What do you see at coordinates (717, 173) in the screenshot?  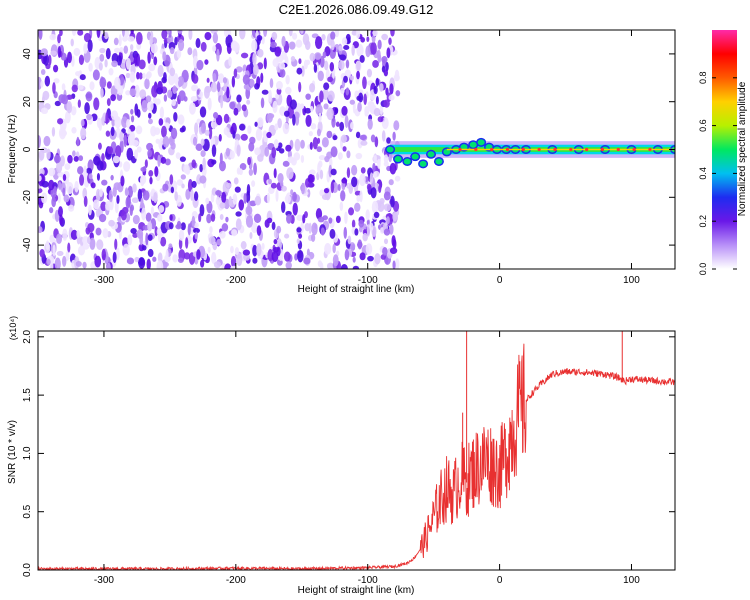 I see `colorbar-ticks: 0.0 0.2 0.4 0.6 0.8` at bounding box center [717, 173].